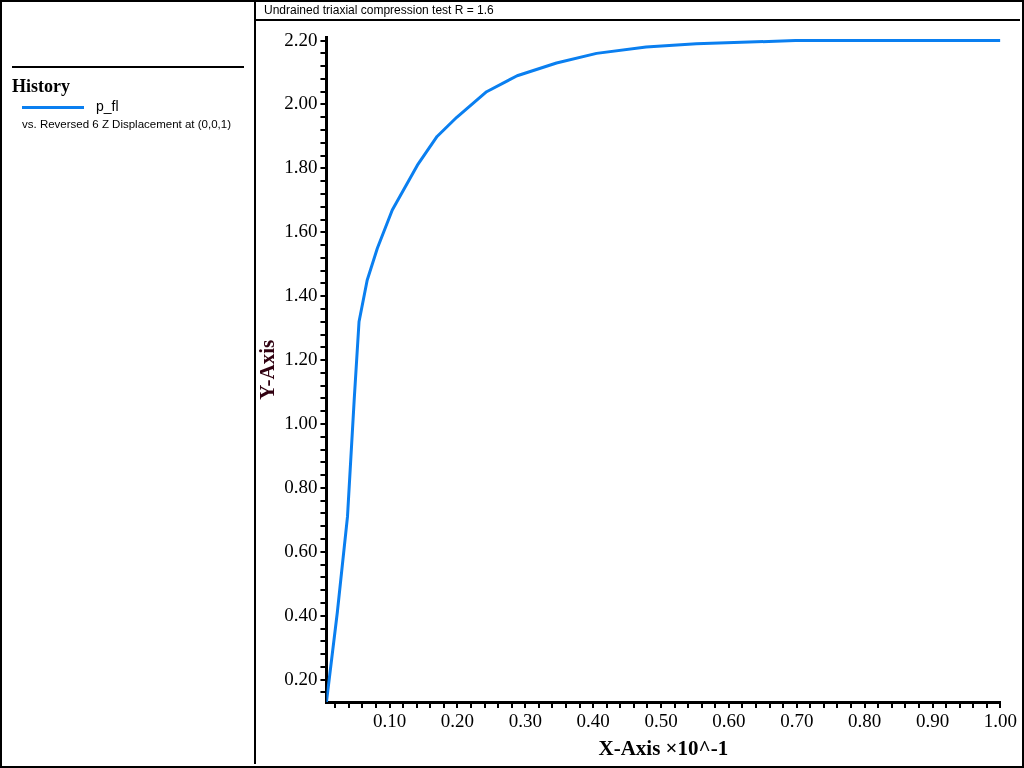 Image resolution: width=1024 pixels, height=768 pixels. What do you see at coordinates (301, 359) in the screenshot?
I see `y-tick-label: 1.20` at bounding box center [301, 359].